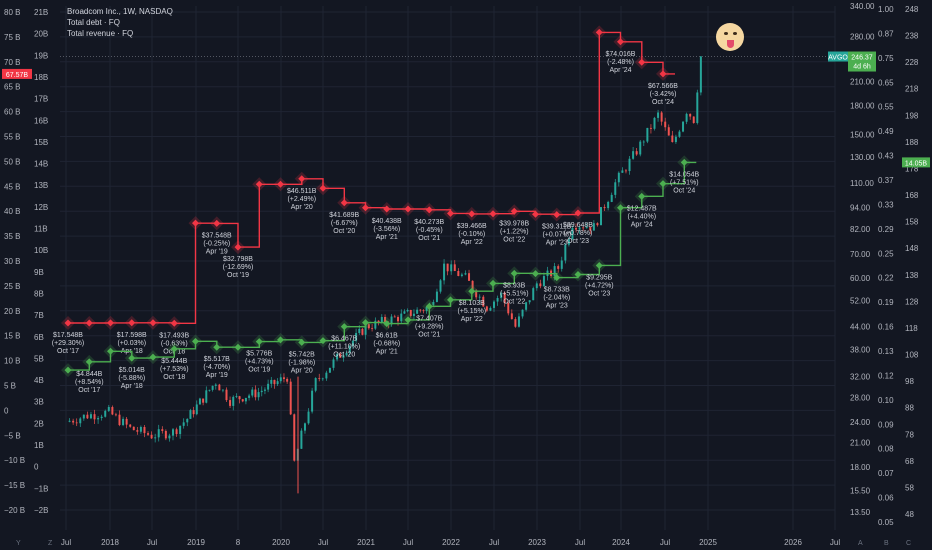 The width and height of the screenshot is (932, 550). Describe the element at coordinates (41, 77) in the screenshot. I see `revenue-axis-tick: 18B` at that location.